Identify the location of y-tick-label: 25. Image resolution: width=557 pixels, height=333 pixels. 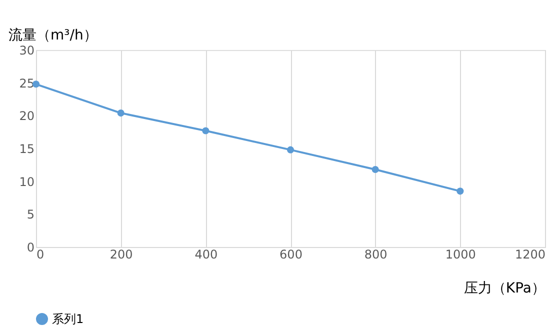
(26, 83).